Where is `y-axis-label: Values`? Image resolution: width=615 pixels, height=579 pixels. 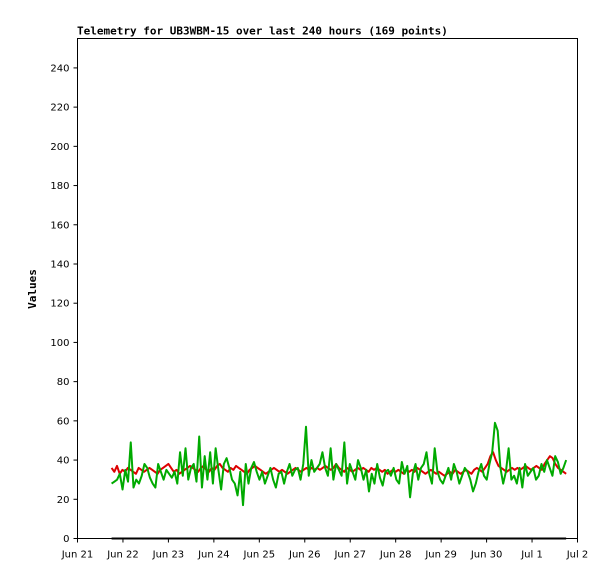
y-axis-label: Values is located at coordinates (32, 289).